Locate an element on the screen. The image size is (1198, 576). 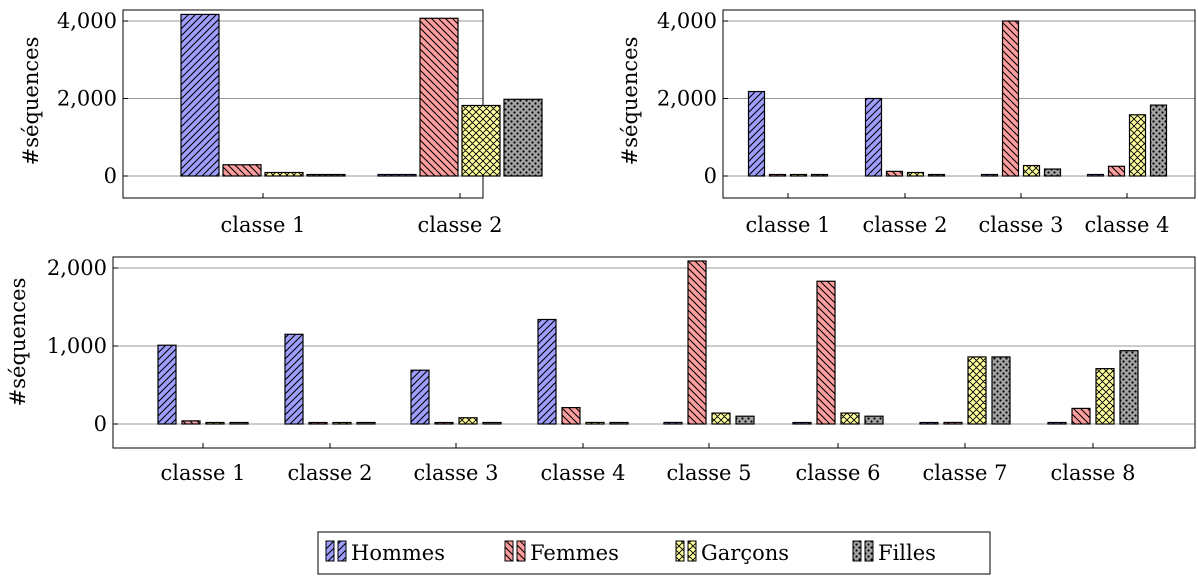
legend-entry-filles: Filles is located at coordinates (894, 552).